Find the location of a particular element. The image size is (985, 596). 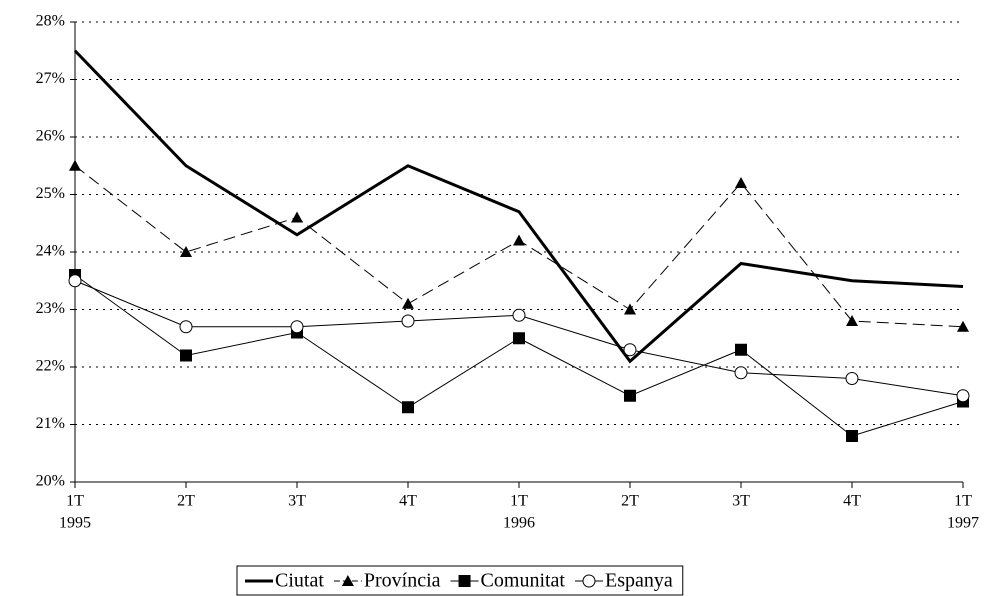

legend-label: Ciutat is located at coordinates (299, 581).